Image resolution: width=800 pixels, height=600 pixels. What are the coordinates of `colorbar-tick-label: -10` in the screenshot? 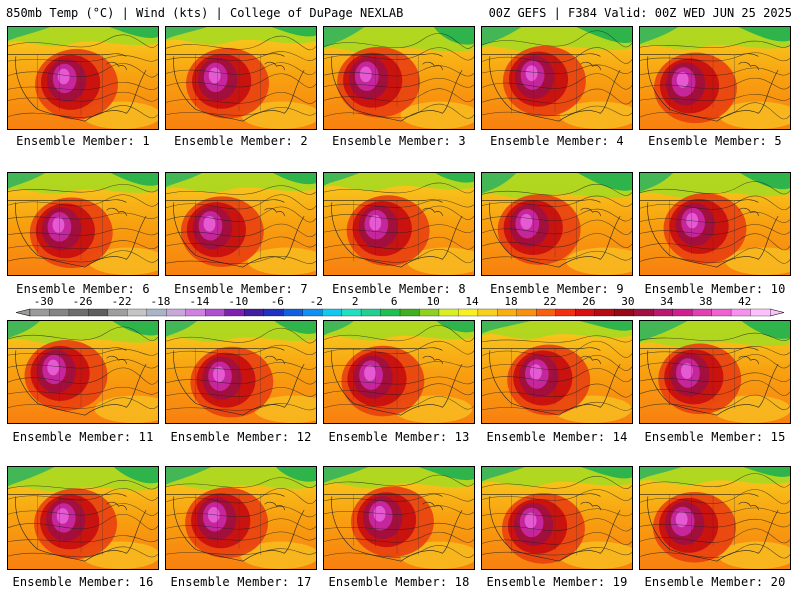 It's located at (238, 301).